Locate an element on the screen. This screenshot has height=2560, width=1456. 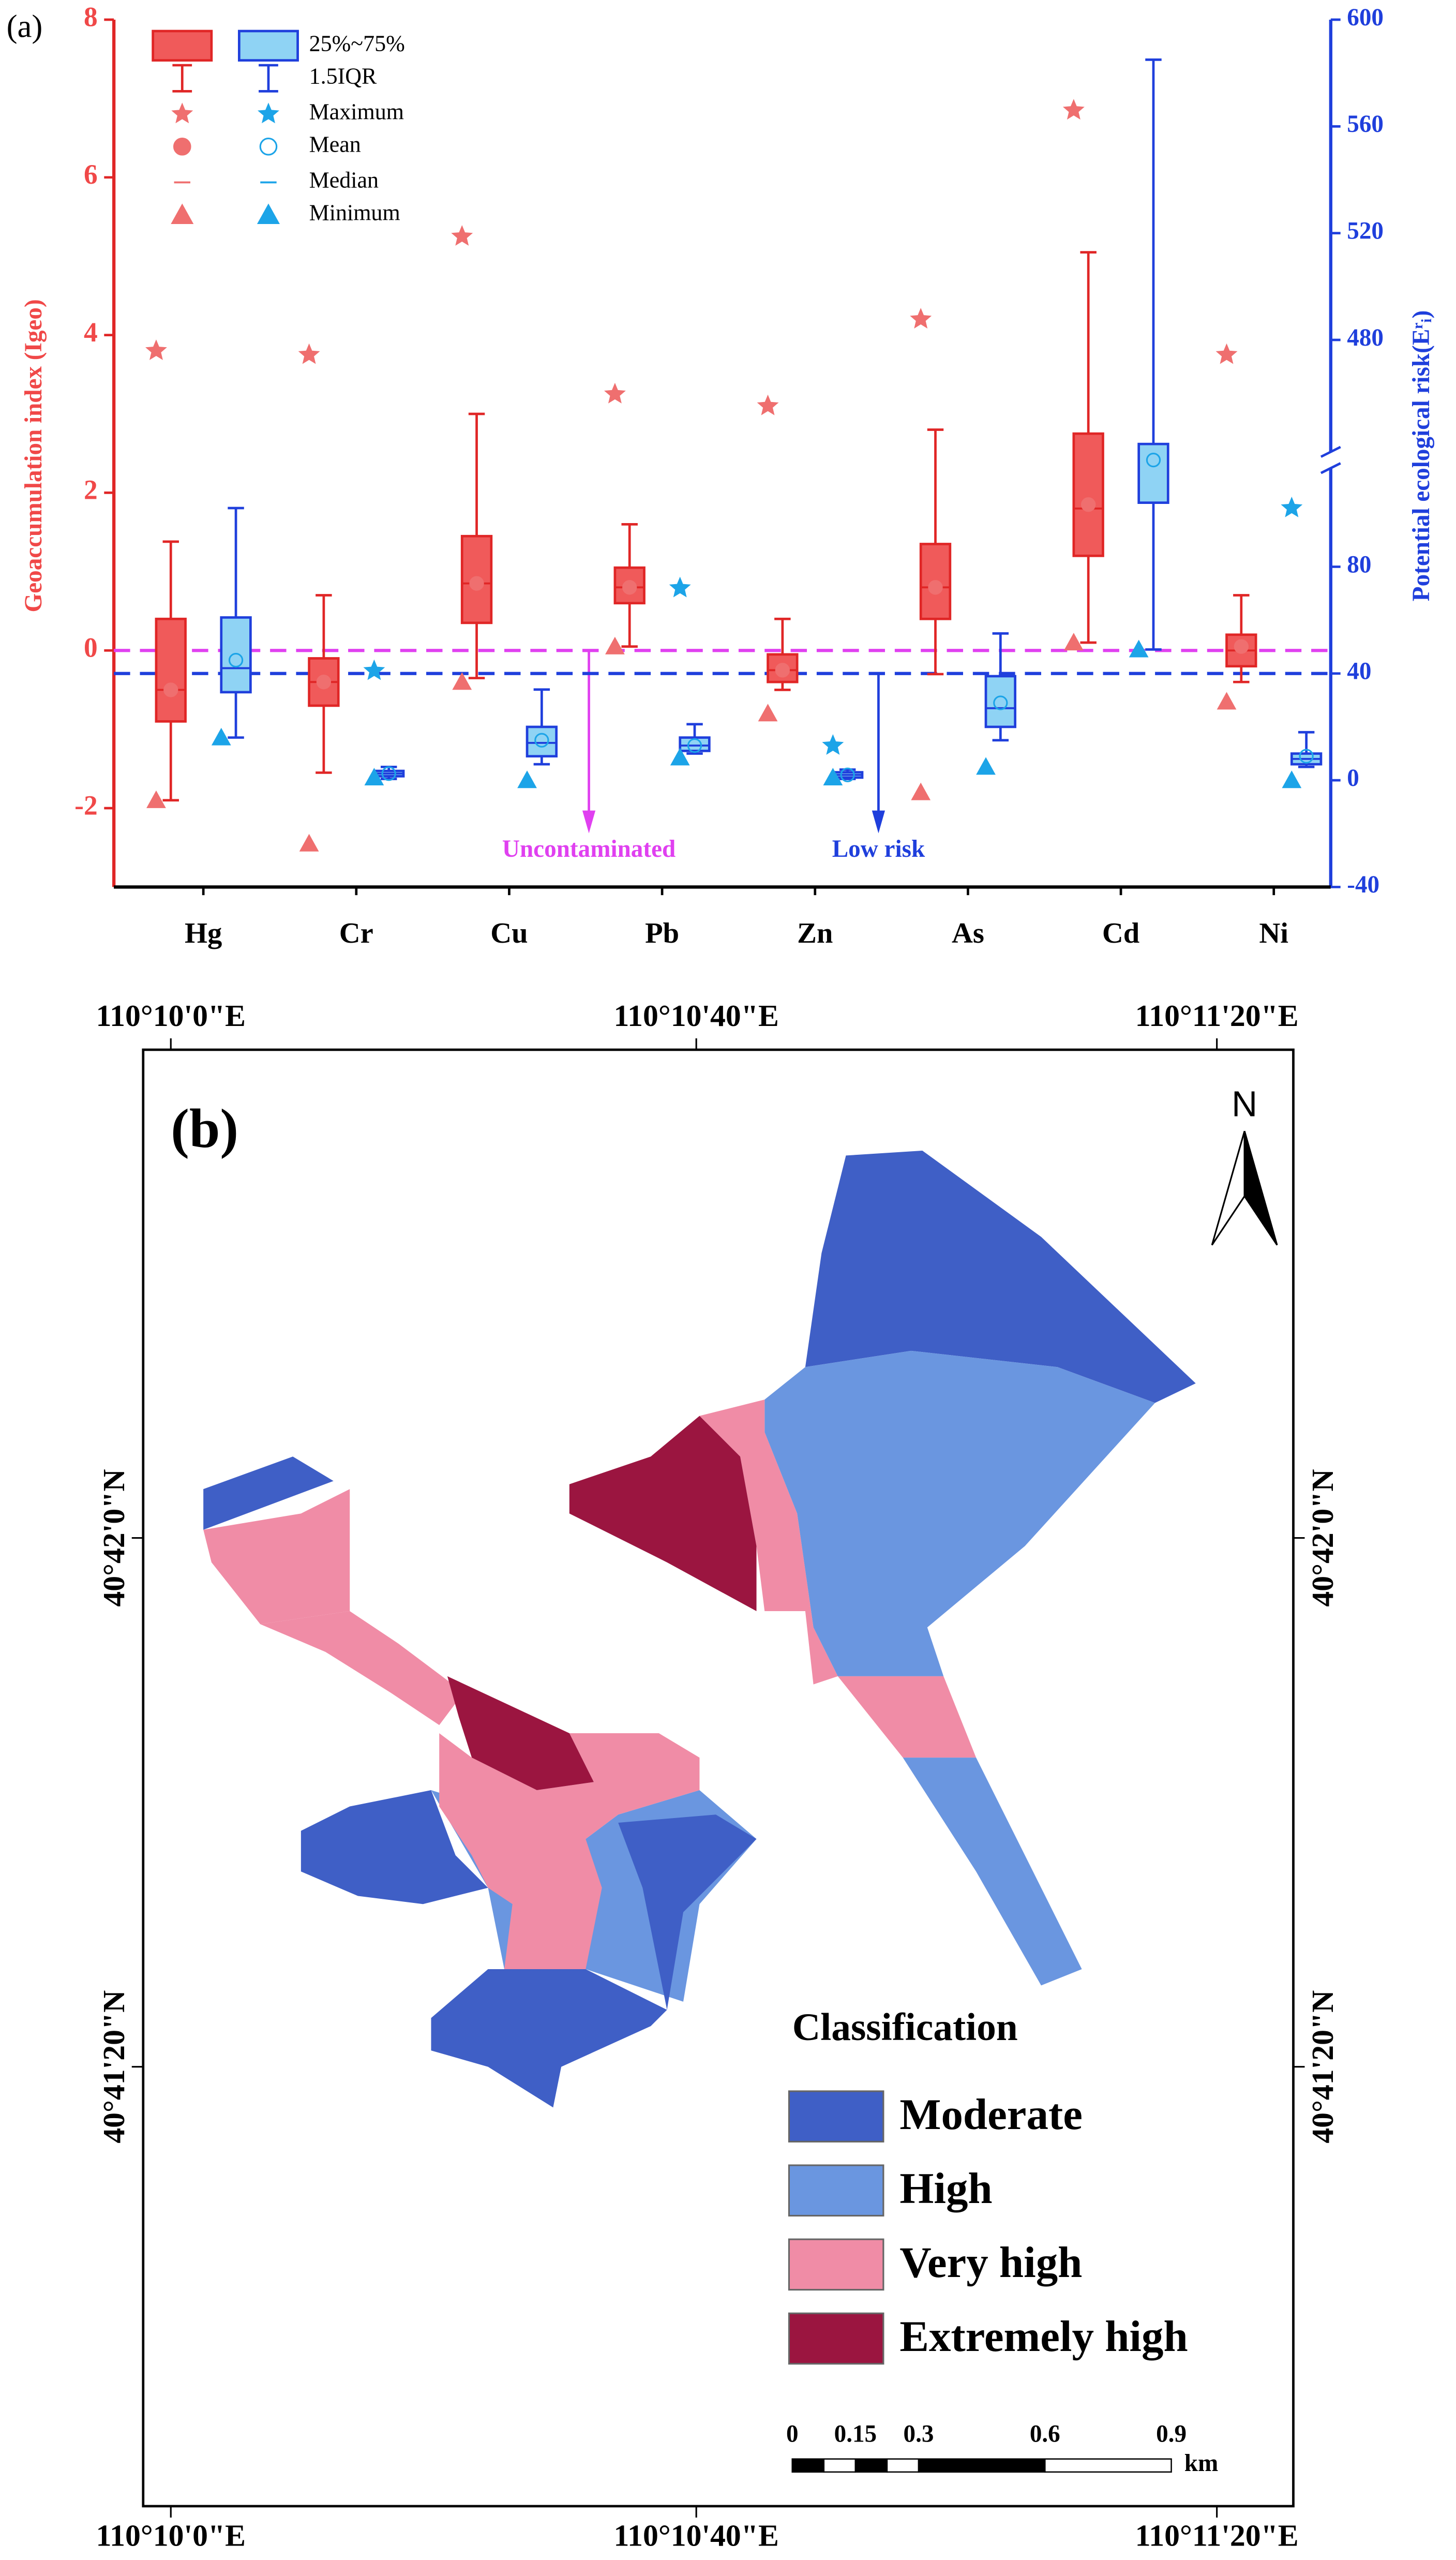
y2-tick-label: 40 is located at coordinates (1359, 672).